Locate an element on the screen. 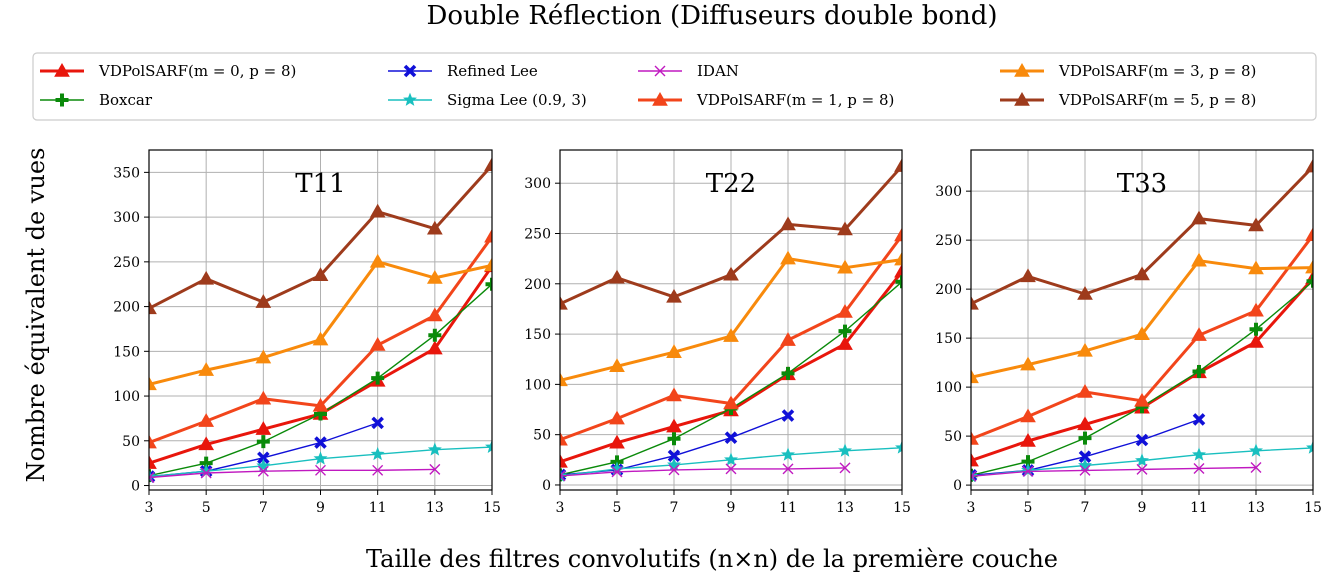  legend-label: VDPolSARF(m = 3, p = 8) is located at coordinates (1157, 71).